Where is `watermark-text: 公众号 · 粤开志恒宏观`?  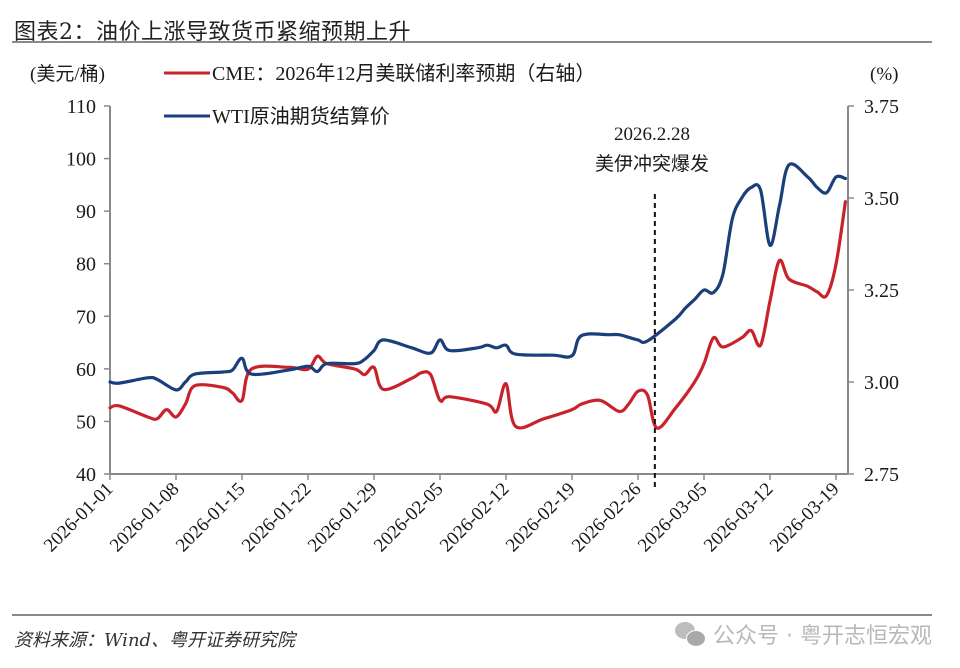
watermark-text: 公众号 · 粤开志恒宏观 is located at coordinates (822, 636).